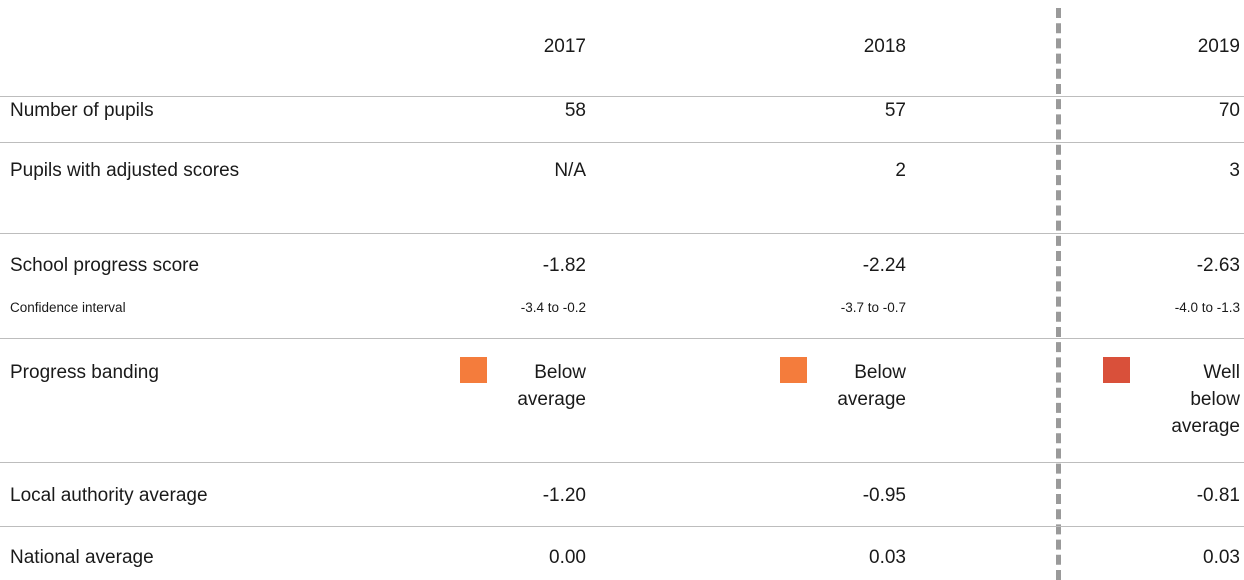  What do you see at coordinates (553, 307) in the screenshot?
I see `cell-value: -3.4 to -0.2` at bounding box center [553, 307].